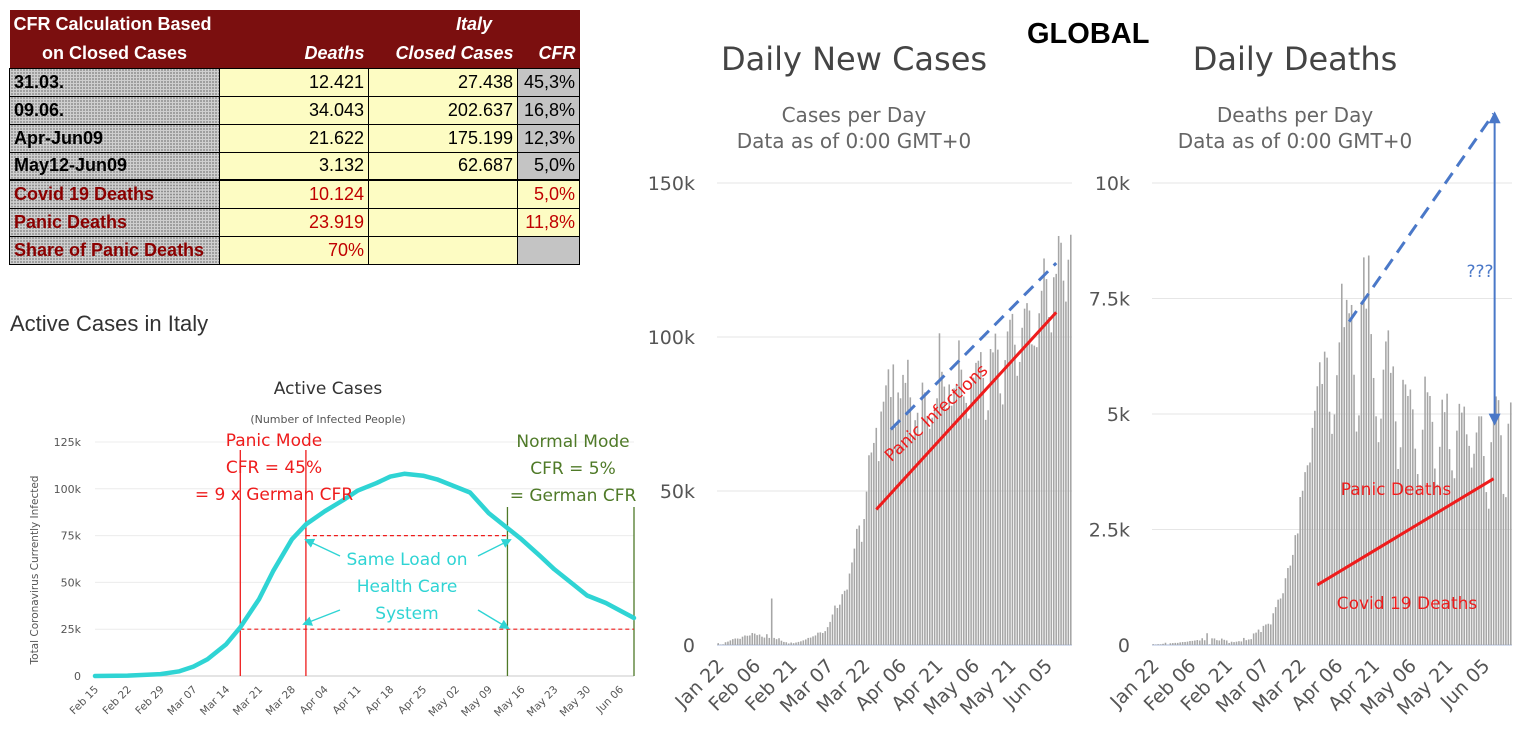 This screenshot has height=733, width=1528. I want to click on chart-title: Active Cases, so click(328, 389).